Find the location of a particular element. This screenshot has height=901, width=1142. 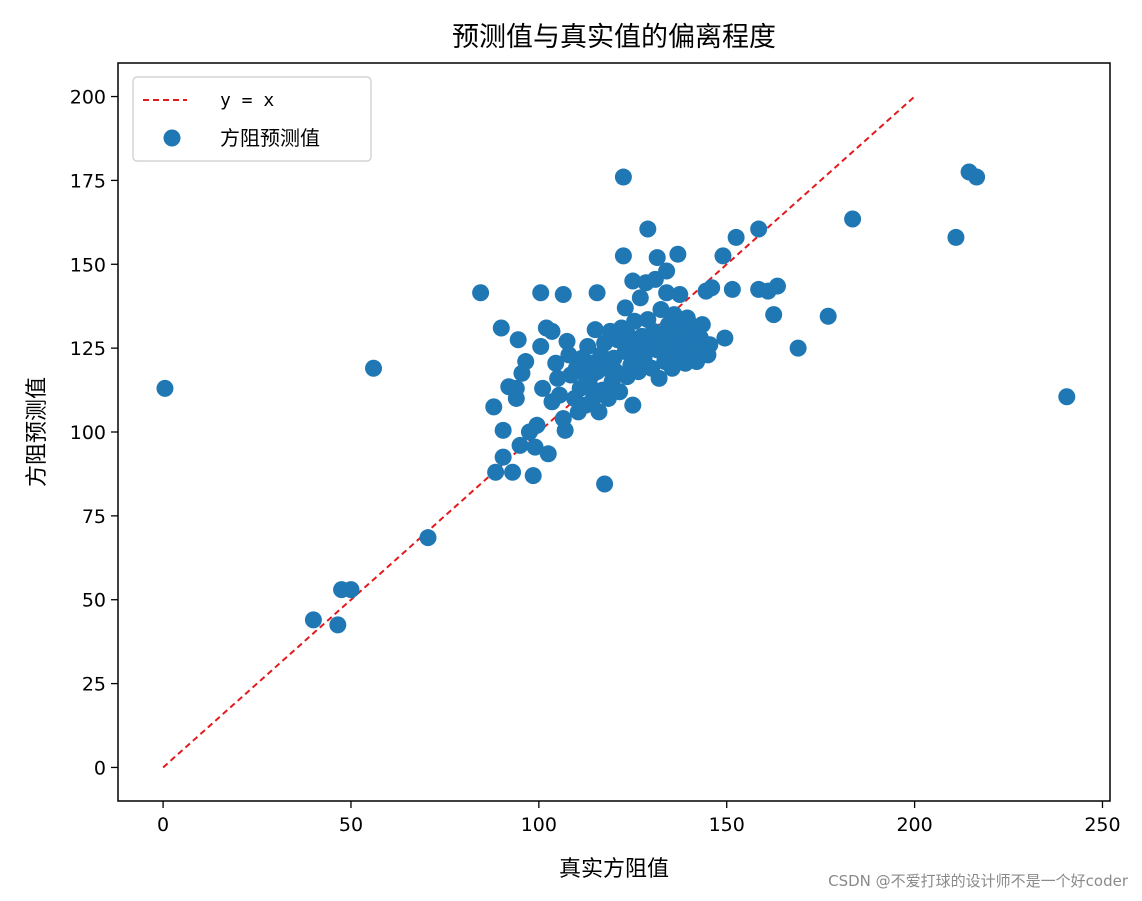

y-tick-label: 50 is located at coordinates (94, 601).